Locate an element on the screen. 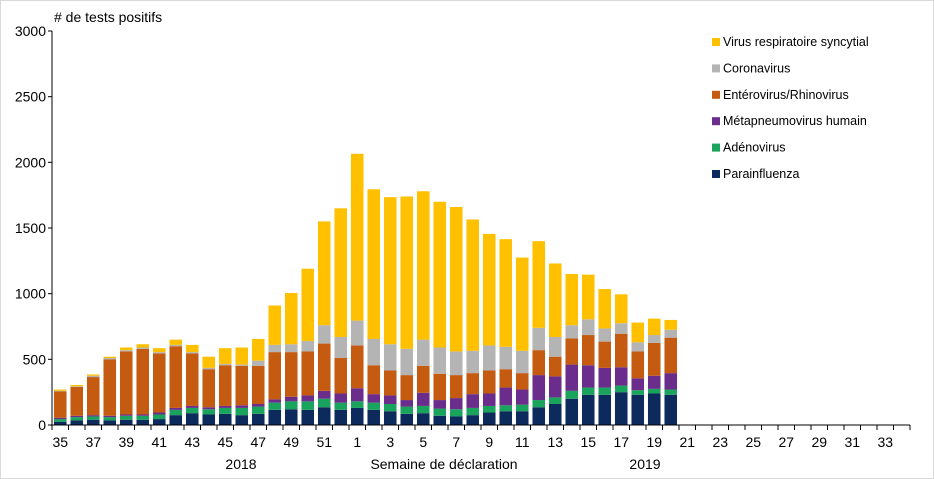 The width and height of the screenshot is (934, 479). x-tick-label: 51 is located at coordinates (324, 442).